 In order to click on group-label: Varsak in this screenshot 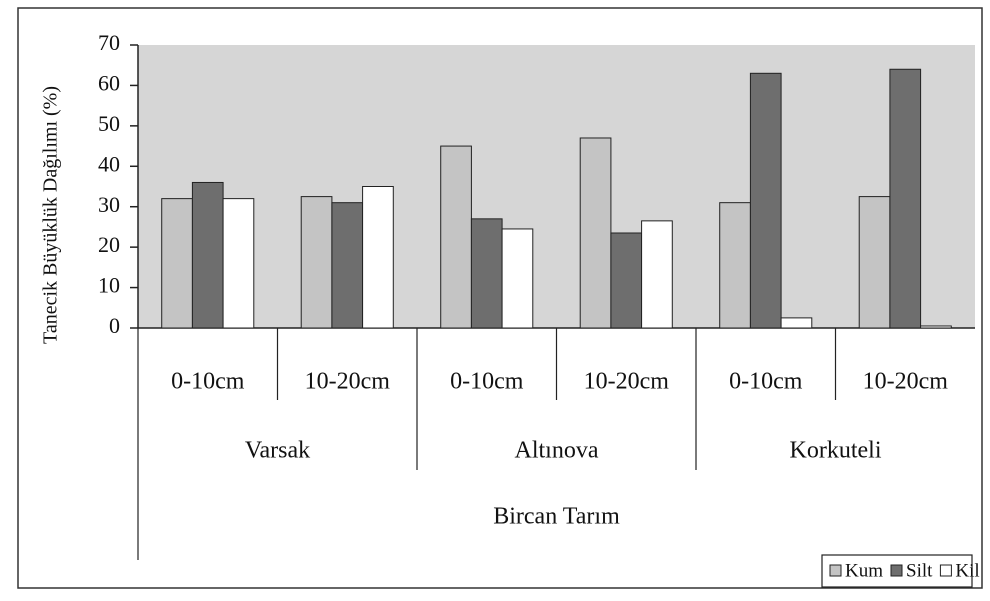, I will do `click(277, 451)`.